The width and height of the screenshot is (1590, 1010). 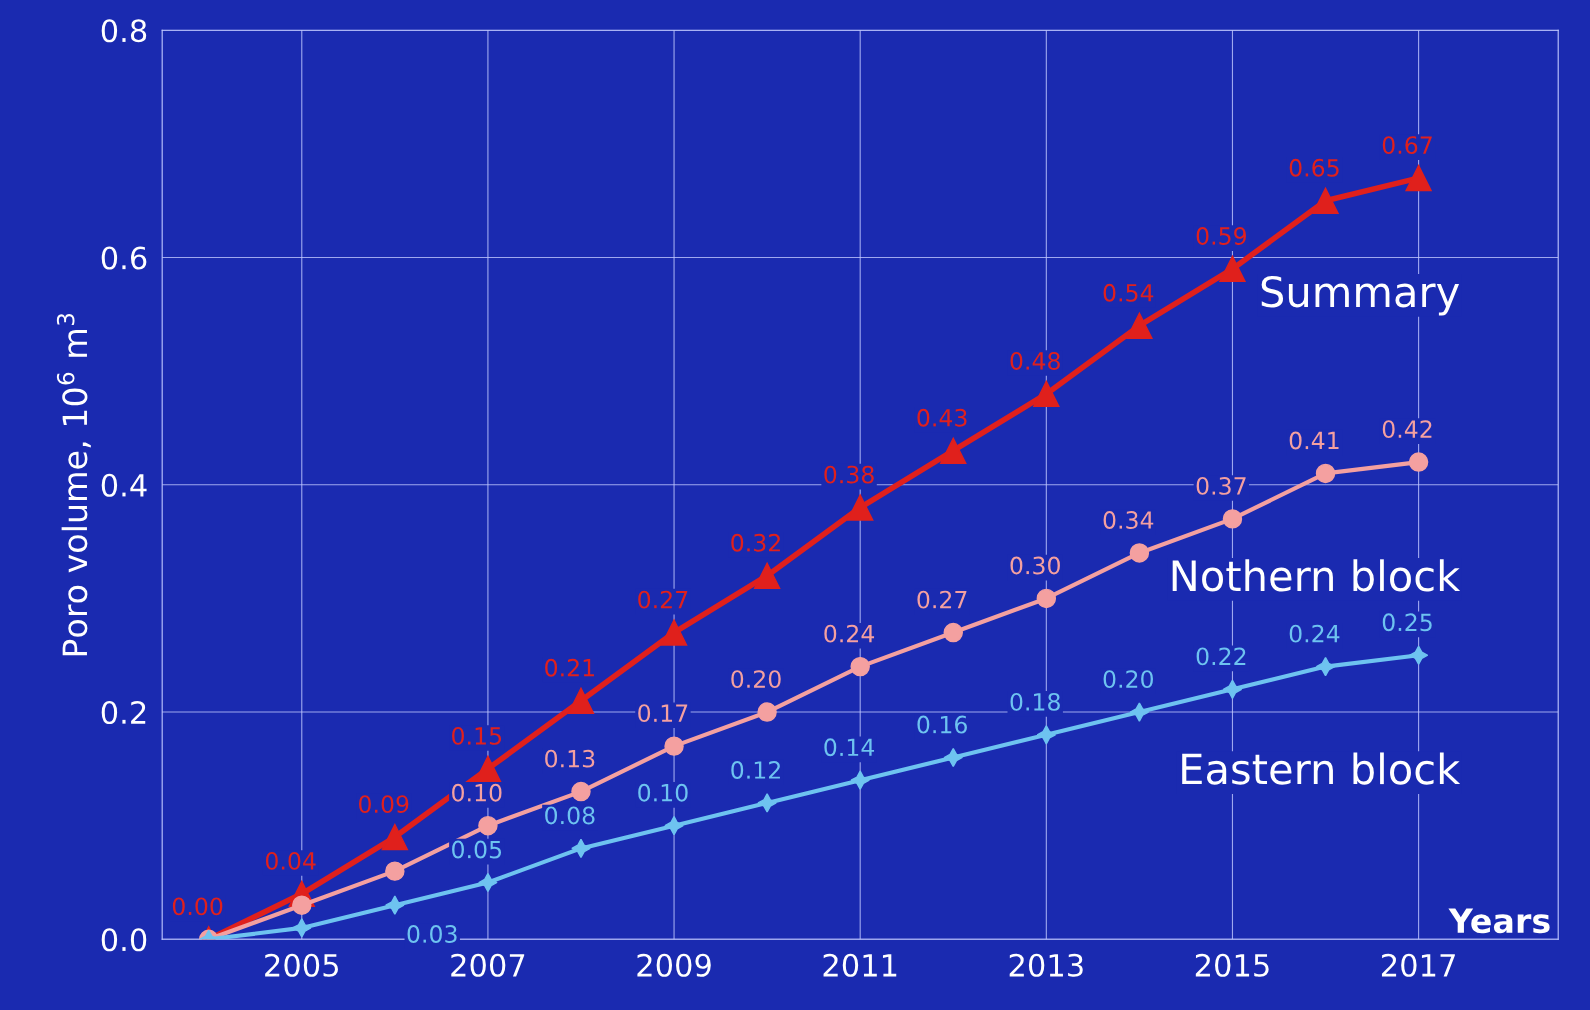 What do you see at coordinates (1035, 361) in the screenshot?
I see `data-label: 0.48` at bounding box center [1035, 361].